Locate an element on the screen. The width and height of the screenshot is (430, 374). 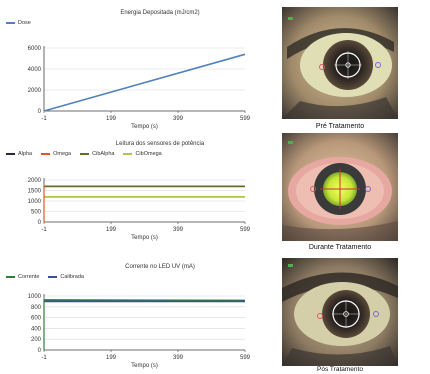
chart-energy: 0 2000 4000 6000 -1 199 399 599 Tempo (s) is located at coordinates (139, 88).